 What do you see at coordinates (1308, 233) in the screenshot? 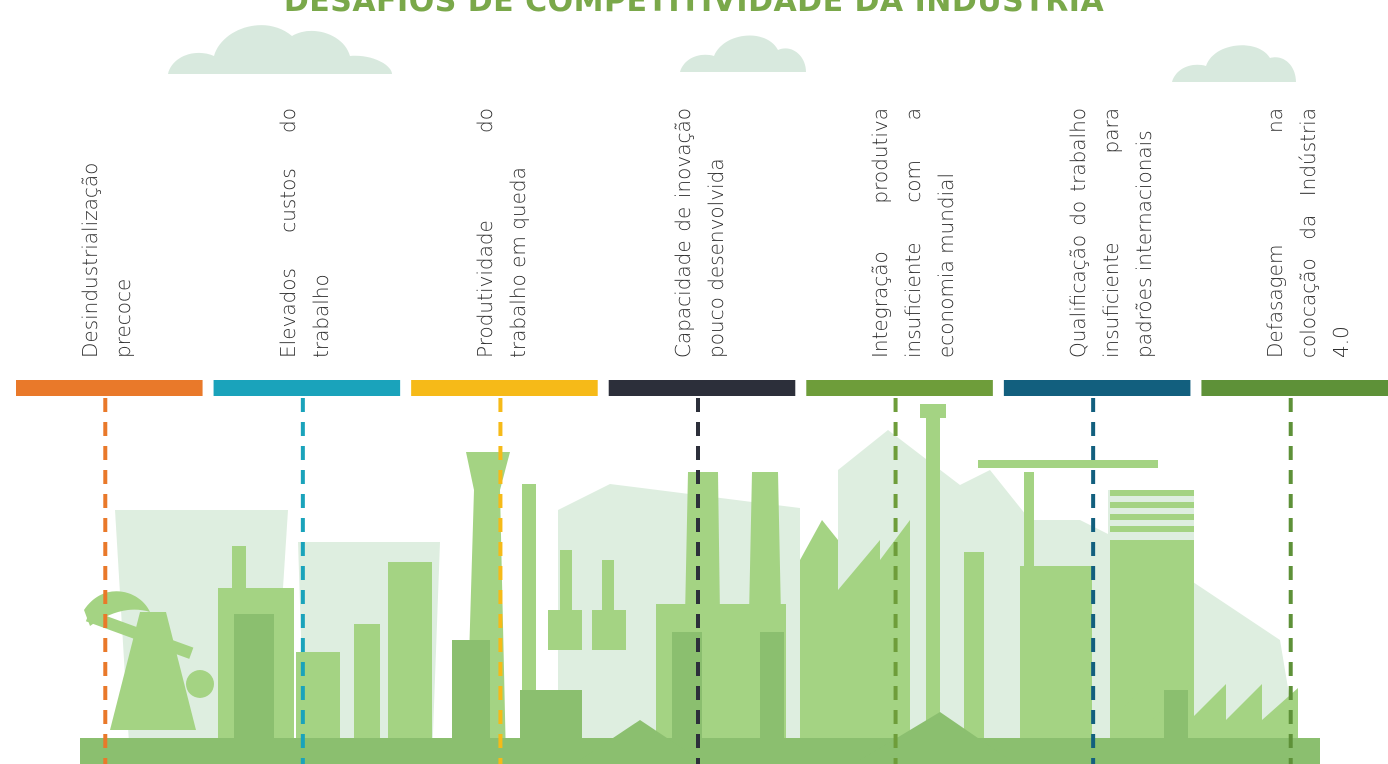
I see `challenge-label: Defasagem na colocação da Indústria 4.0` at bounding box center [1308, 233].